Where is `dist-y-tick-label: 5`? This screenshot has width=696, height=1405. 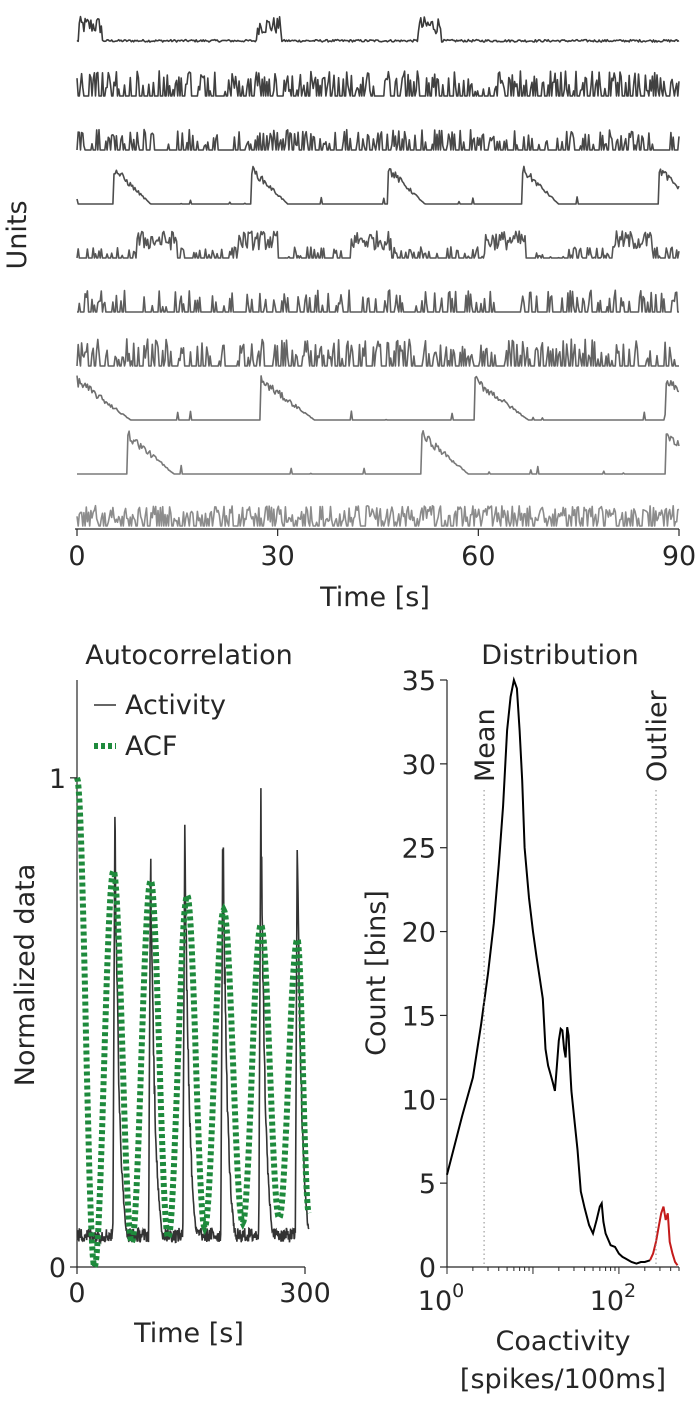 dist-y-tick-label: 5 is located at coordinates (427, 1184).